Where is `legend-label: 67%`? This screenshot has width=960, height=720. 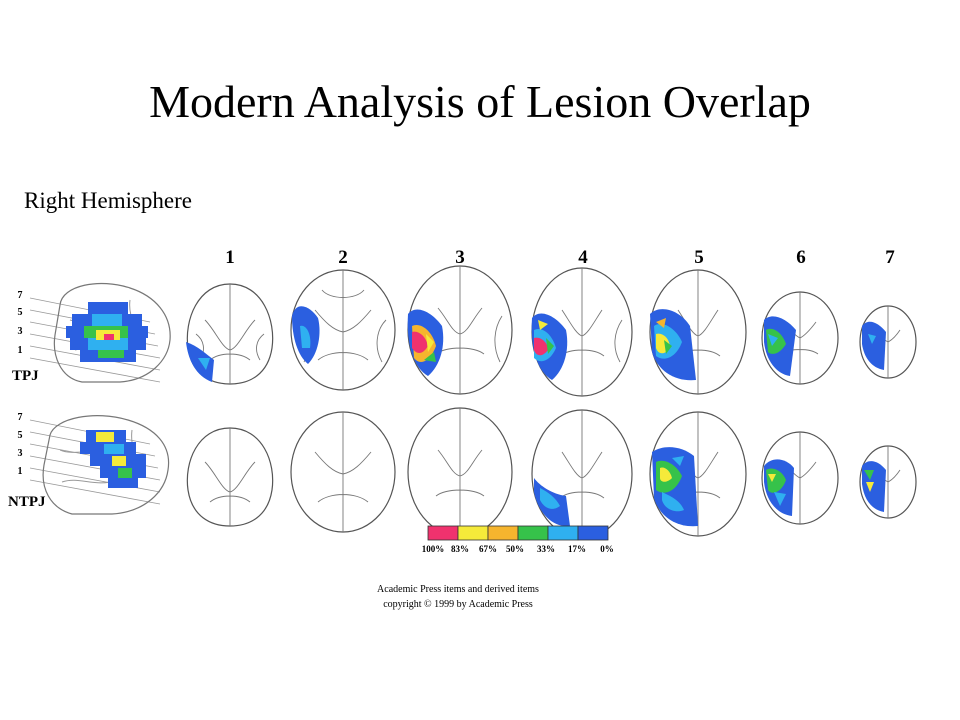
legend-label: 67% is located at coordinates (488, 549).